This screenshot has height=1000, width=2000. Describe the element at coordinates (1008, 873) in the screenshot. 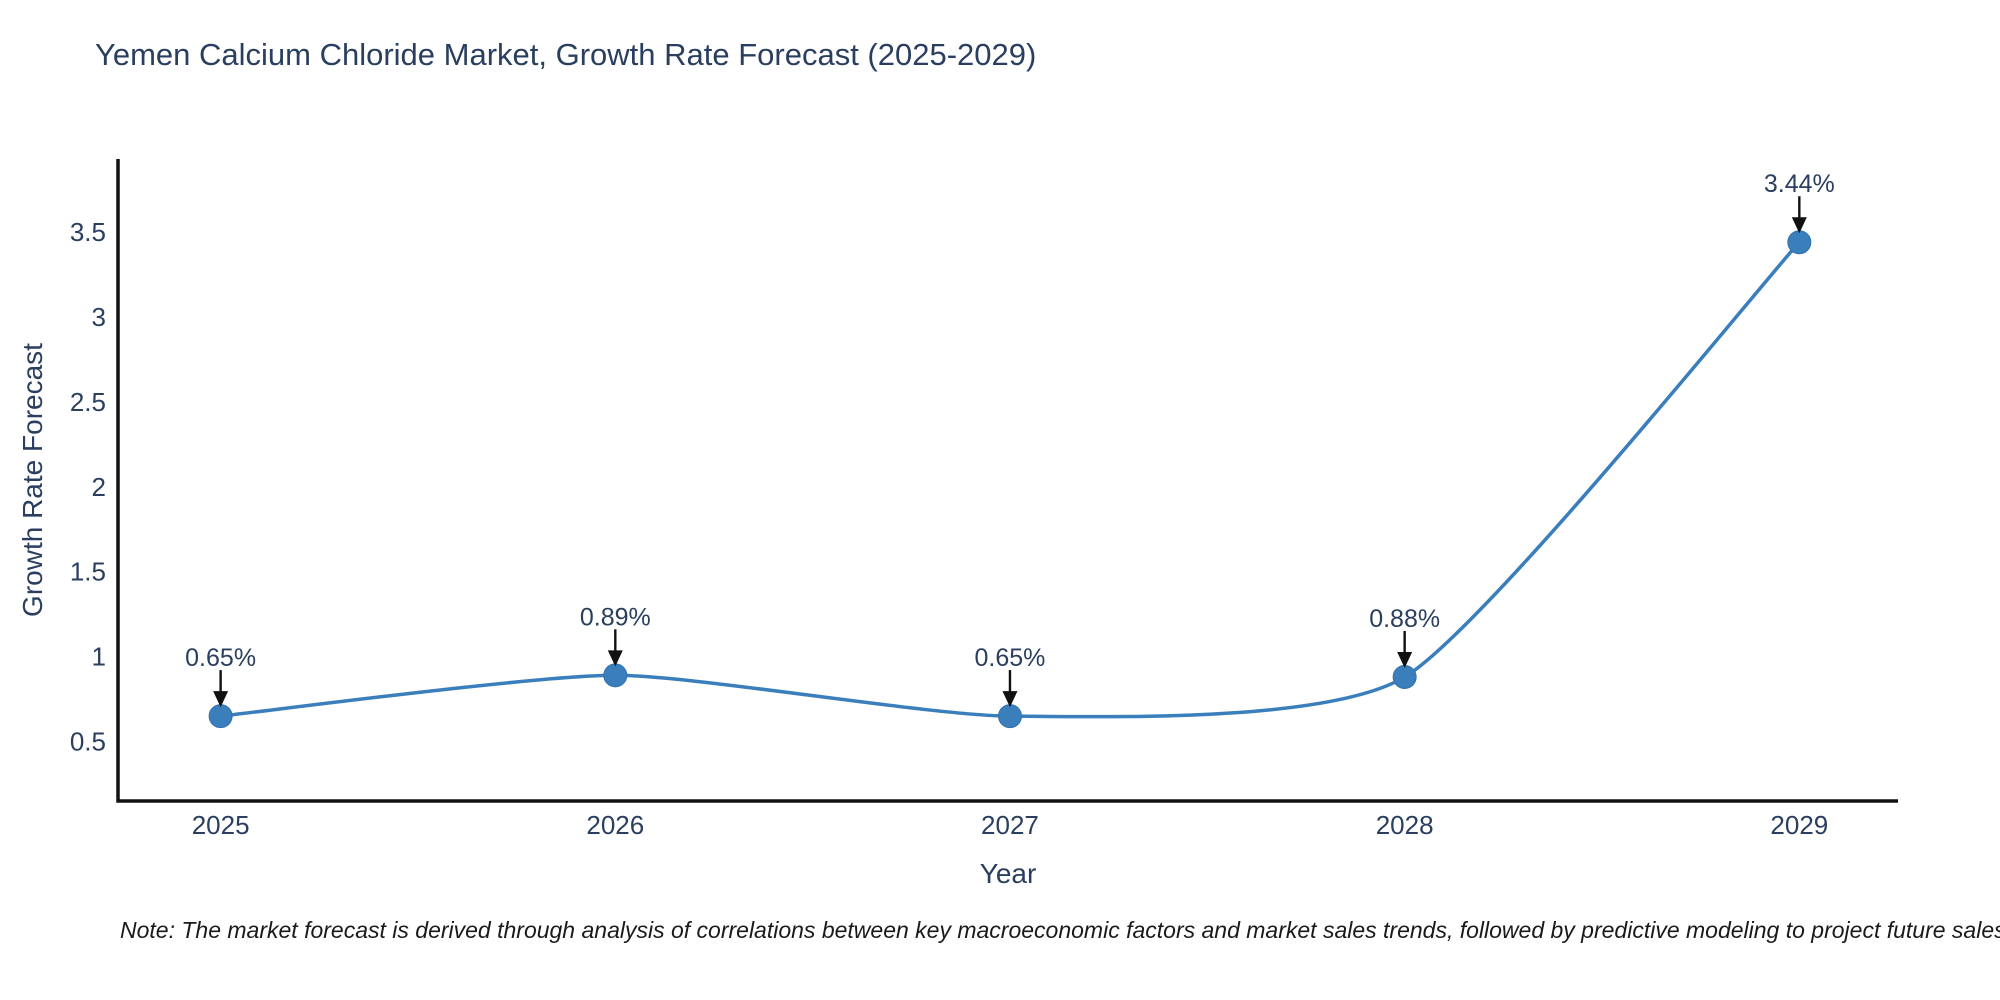

I see `x-axis-title: Year` at that location.